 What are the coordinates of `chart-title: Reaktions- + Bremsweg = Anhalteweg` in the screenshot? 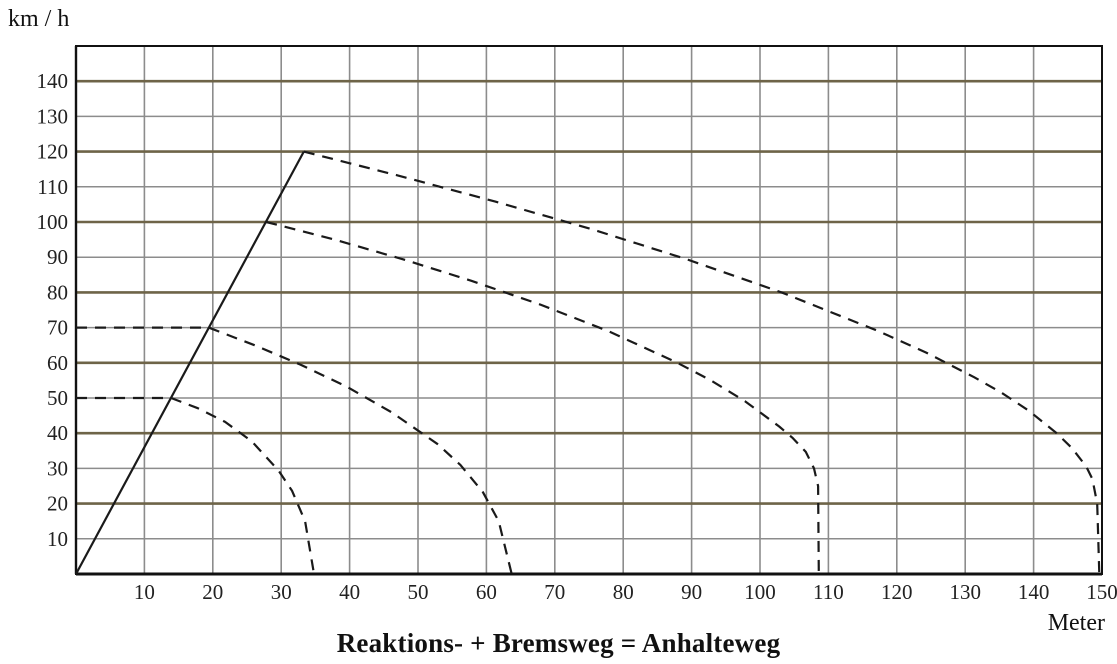 It's located at (558, 643).